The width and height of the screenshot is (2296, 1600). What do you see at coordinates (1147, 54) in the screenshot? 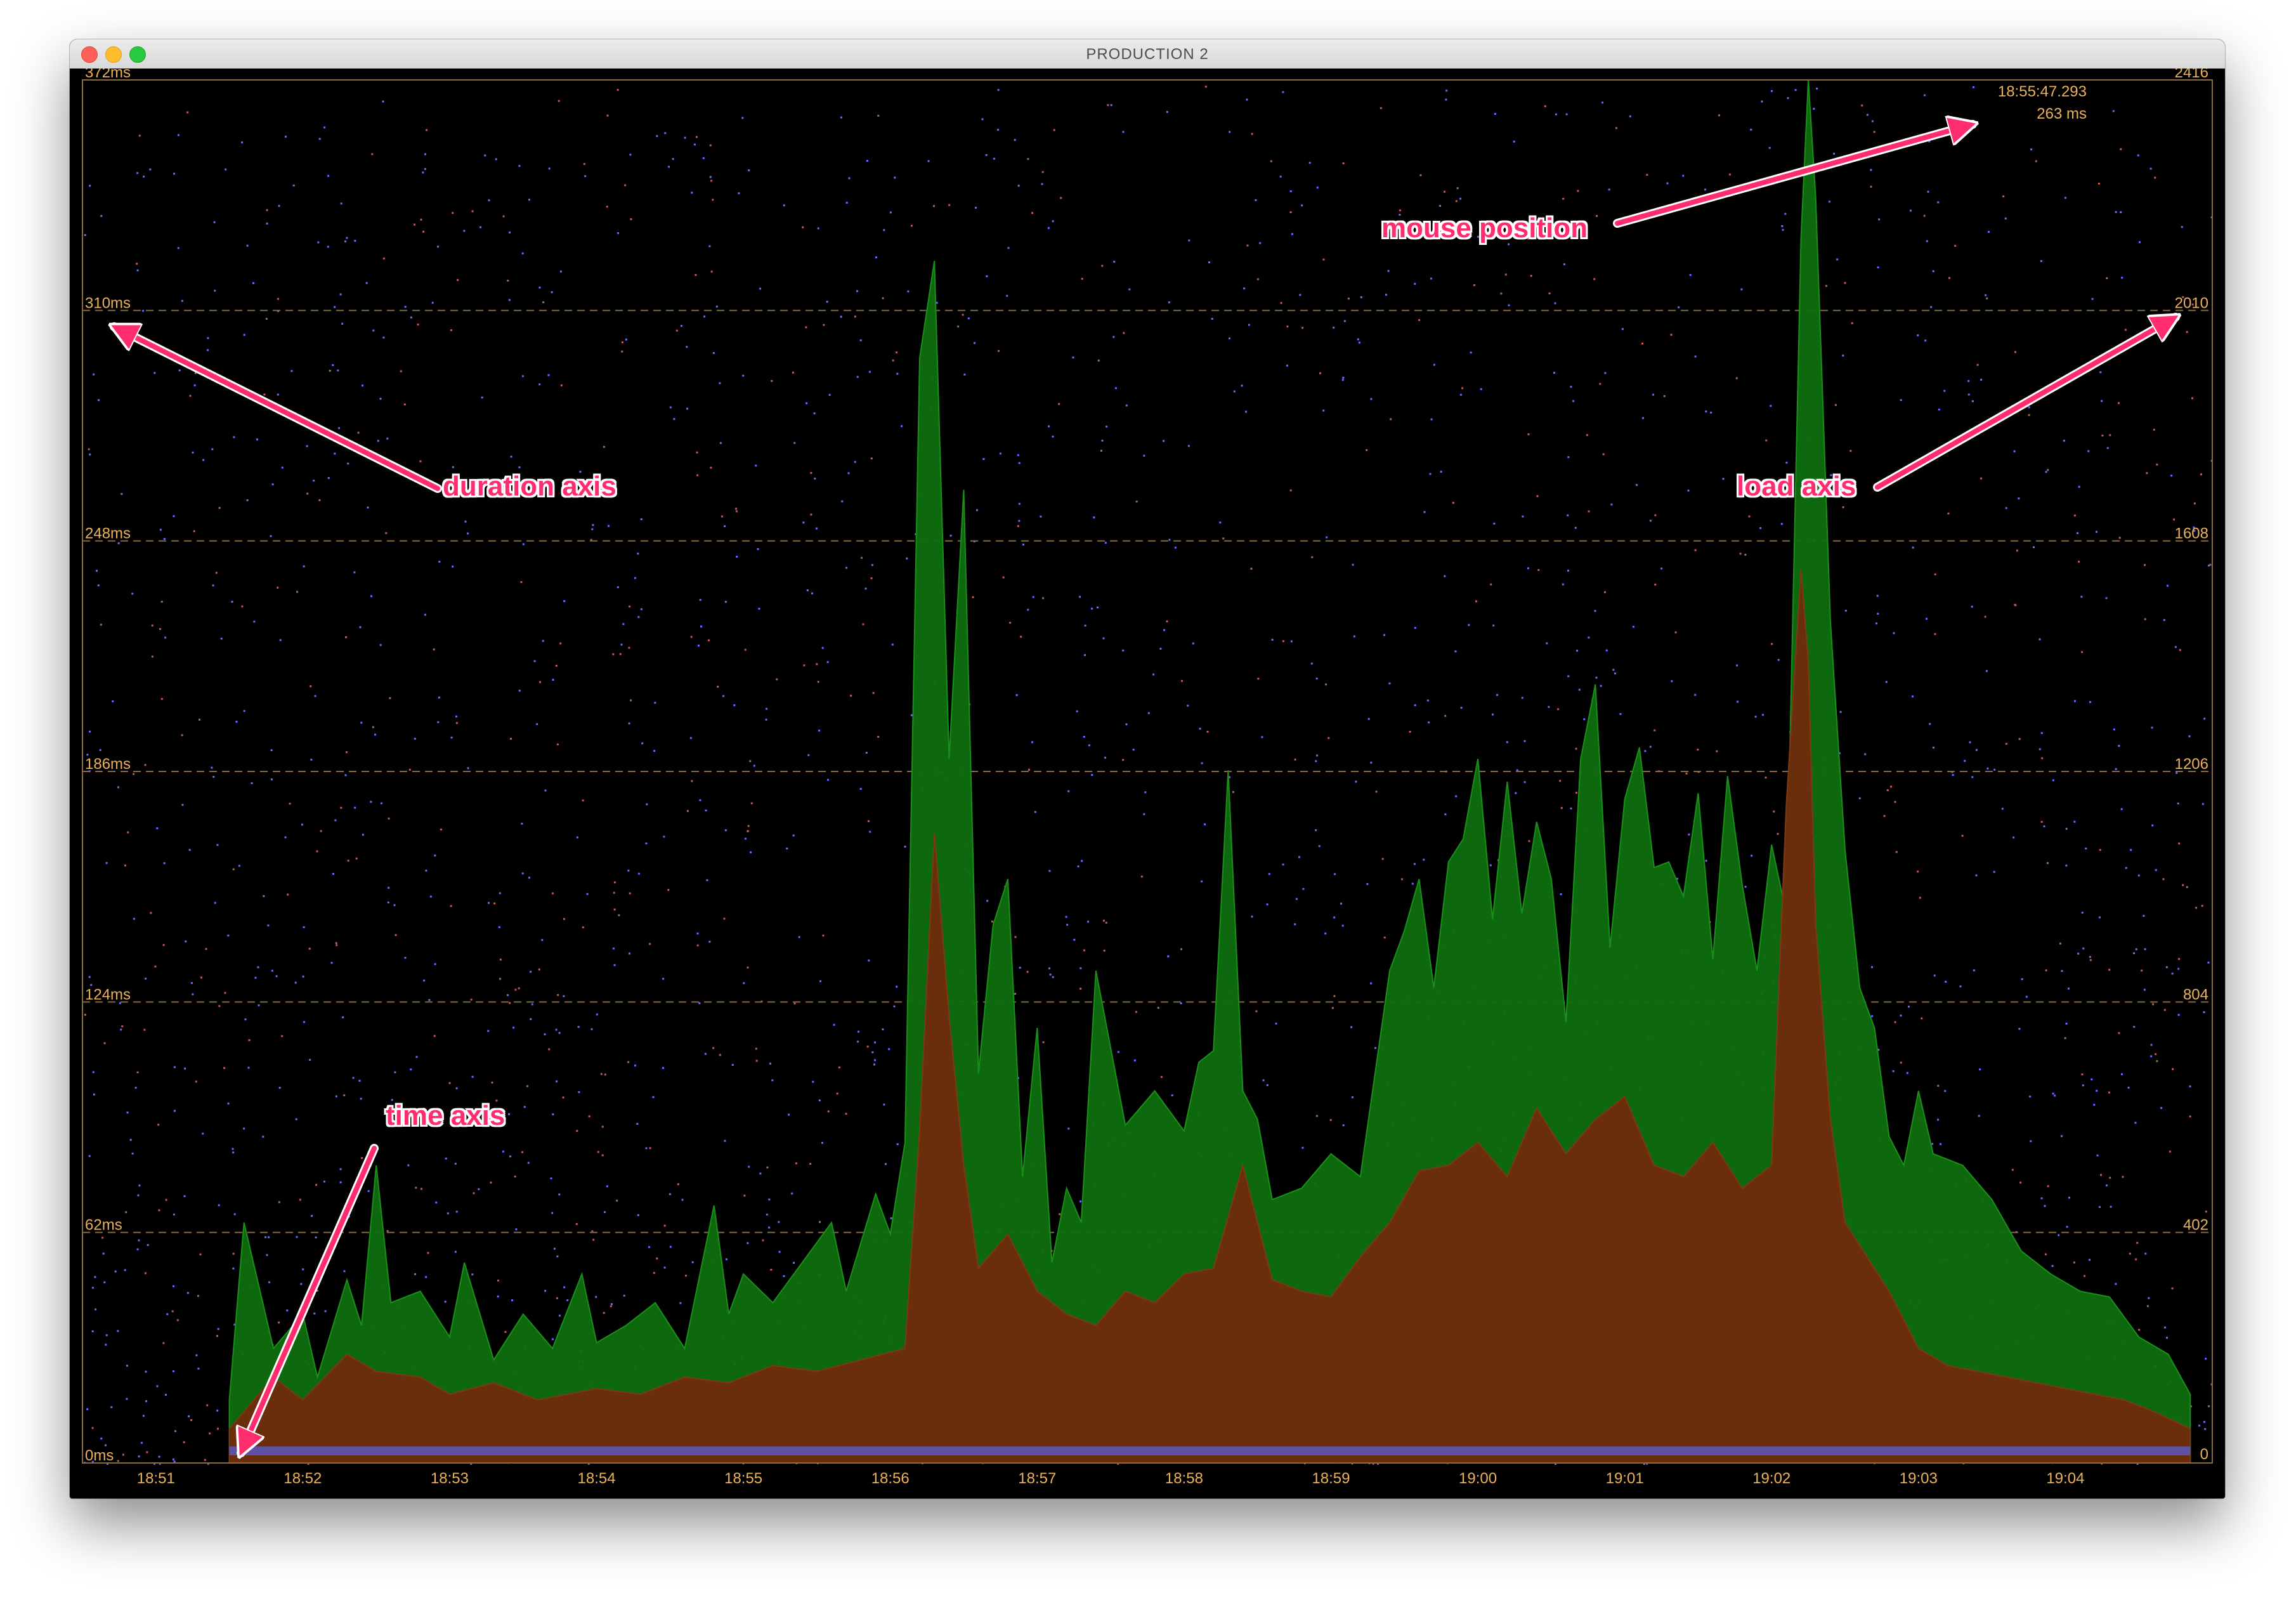
I see `title-bar: PRODUCTION 2` at bounding box center [1147, 54].